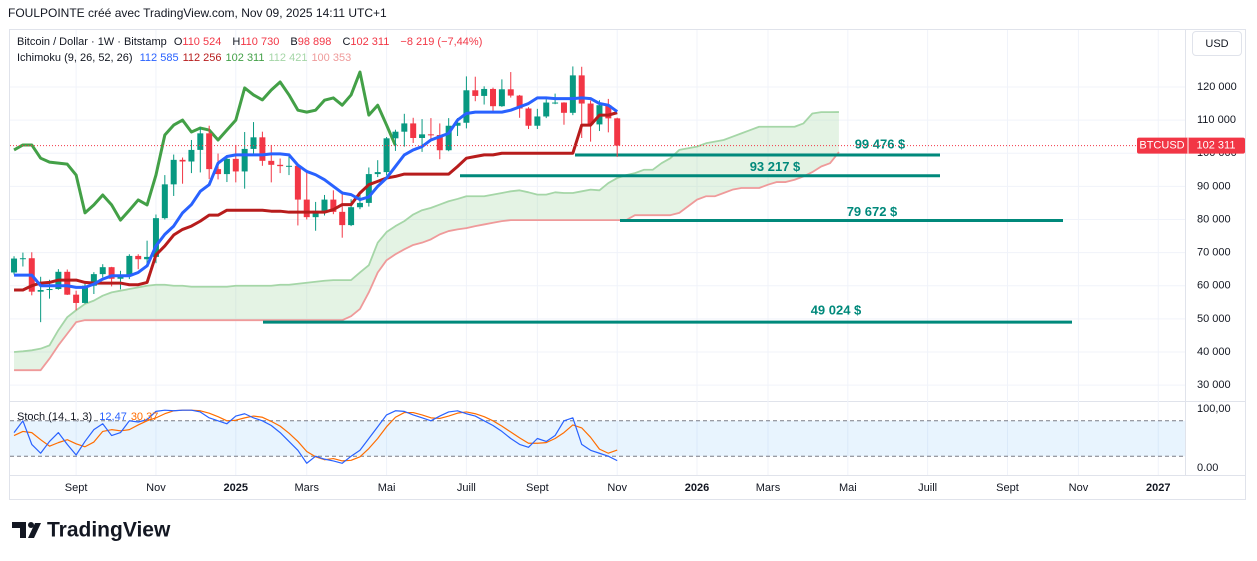 Image resolution: width=1257 pixels, height=561 pixels. What do you see at coordinates (178, 42) in the screenshot?
I see `ohlc-key: O` at bounding box center [178, 42].